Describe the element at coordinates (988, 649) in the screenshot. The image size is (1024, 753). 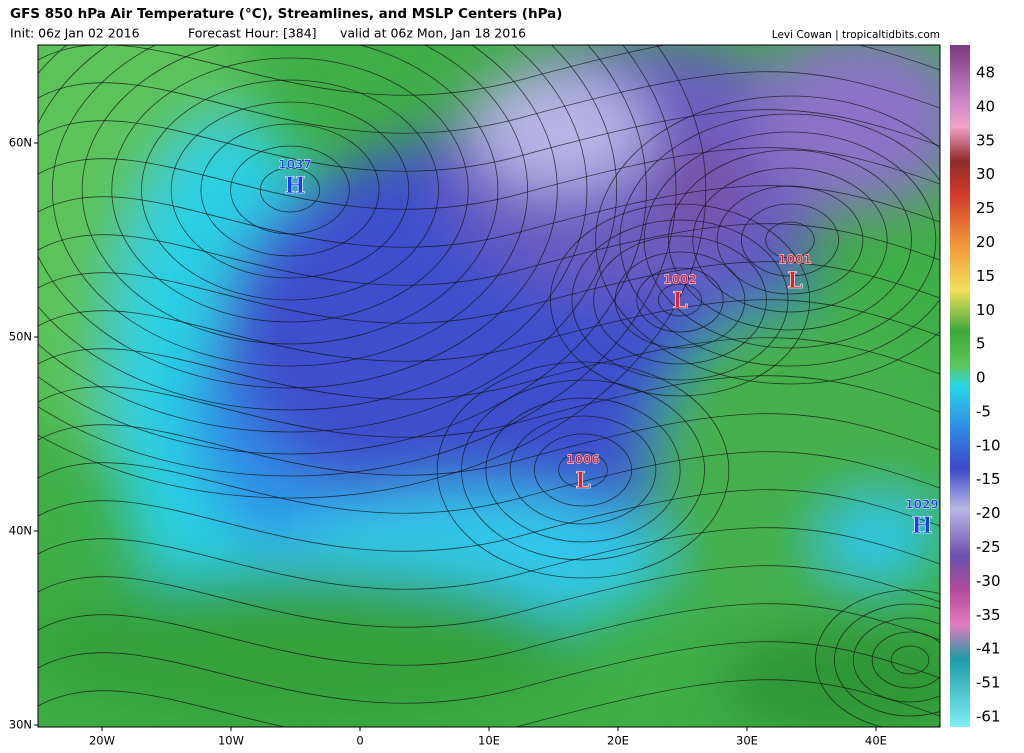
I see `colorbar-label: -41` at that location.